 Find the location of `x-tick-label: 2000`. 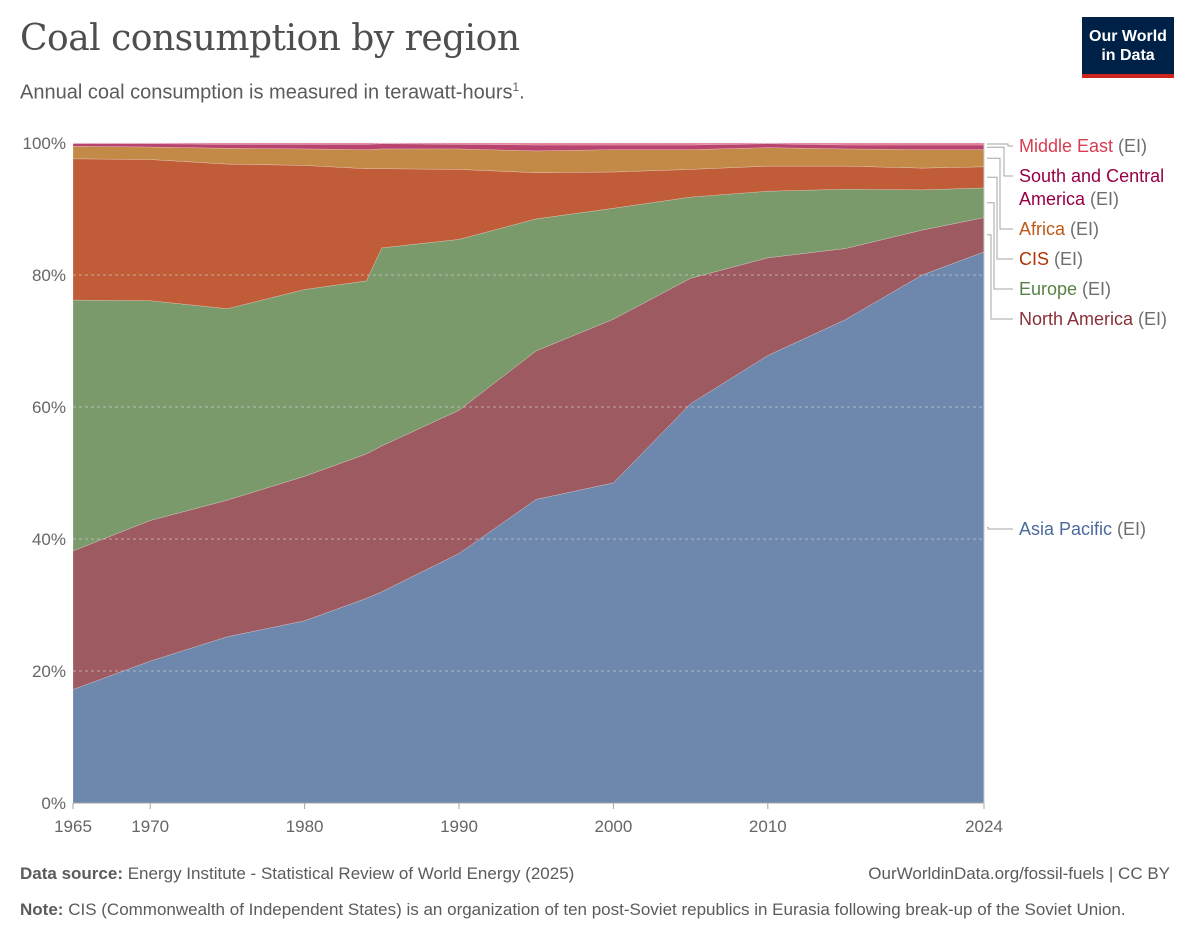

x-tick-label: 2000 is located at coordinates (614, 826).